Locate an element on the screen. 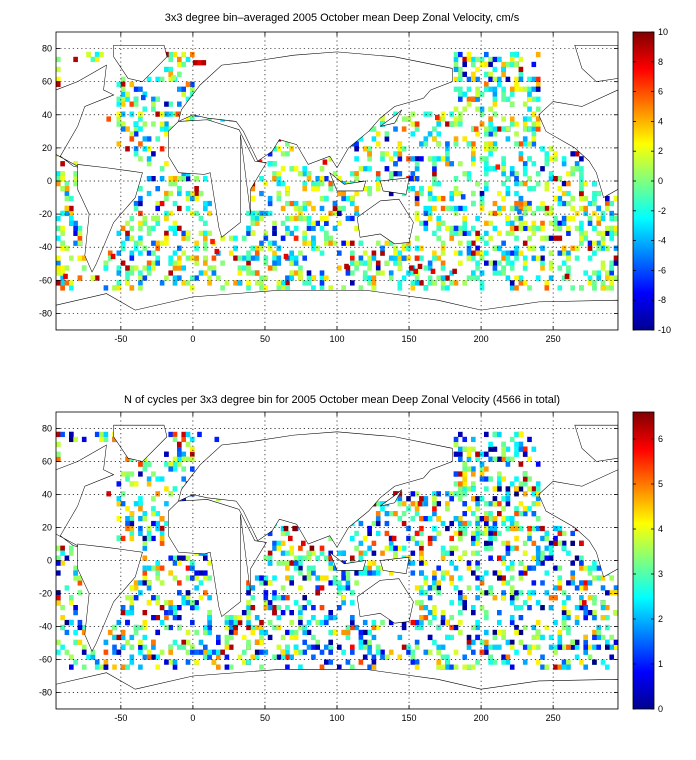  y-tick-label: 60 is located at coordinates (47, 82).